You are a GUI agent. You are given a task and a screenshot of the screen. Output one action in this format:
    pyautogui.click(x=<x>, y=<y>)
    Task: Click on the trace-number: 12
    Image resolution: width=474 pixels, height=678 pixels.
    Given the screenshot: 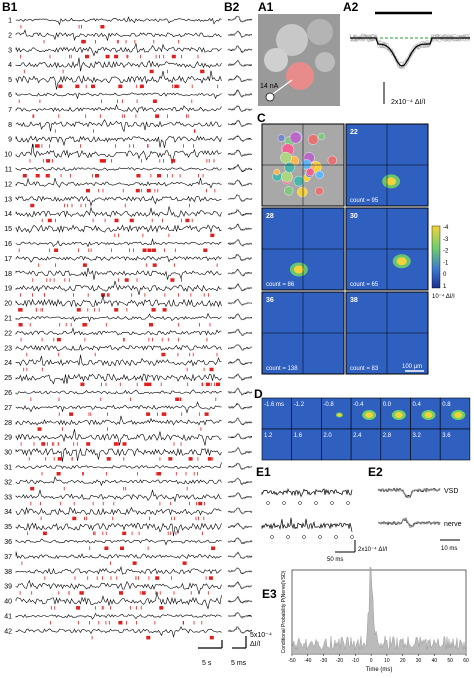 What is the action you would take?
    pyautogui.click(x=8, y=184)
    